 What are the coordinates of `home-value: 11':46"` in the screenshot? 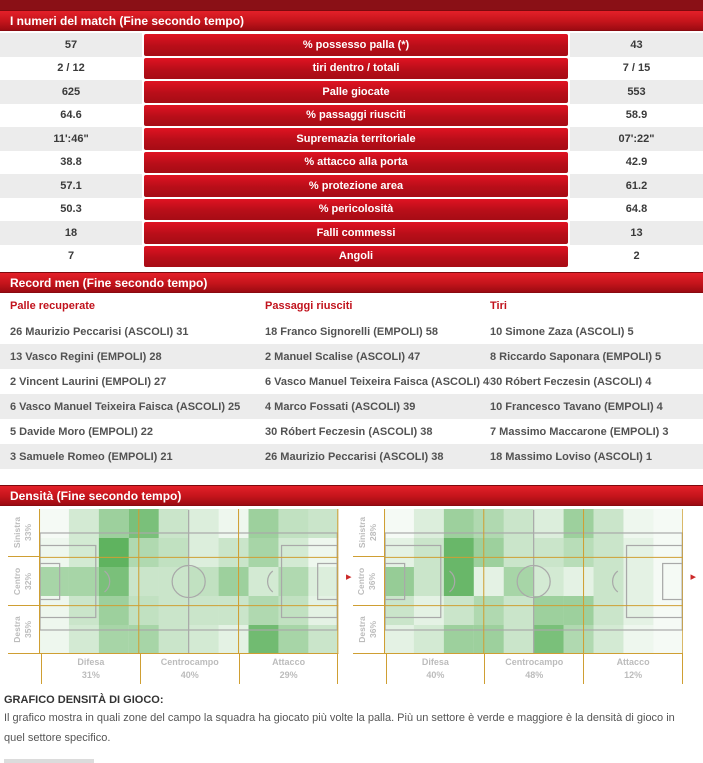 It's located at (71, 139).